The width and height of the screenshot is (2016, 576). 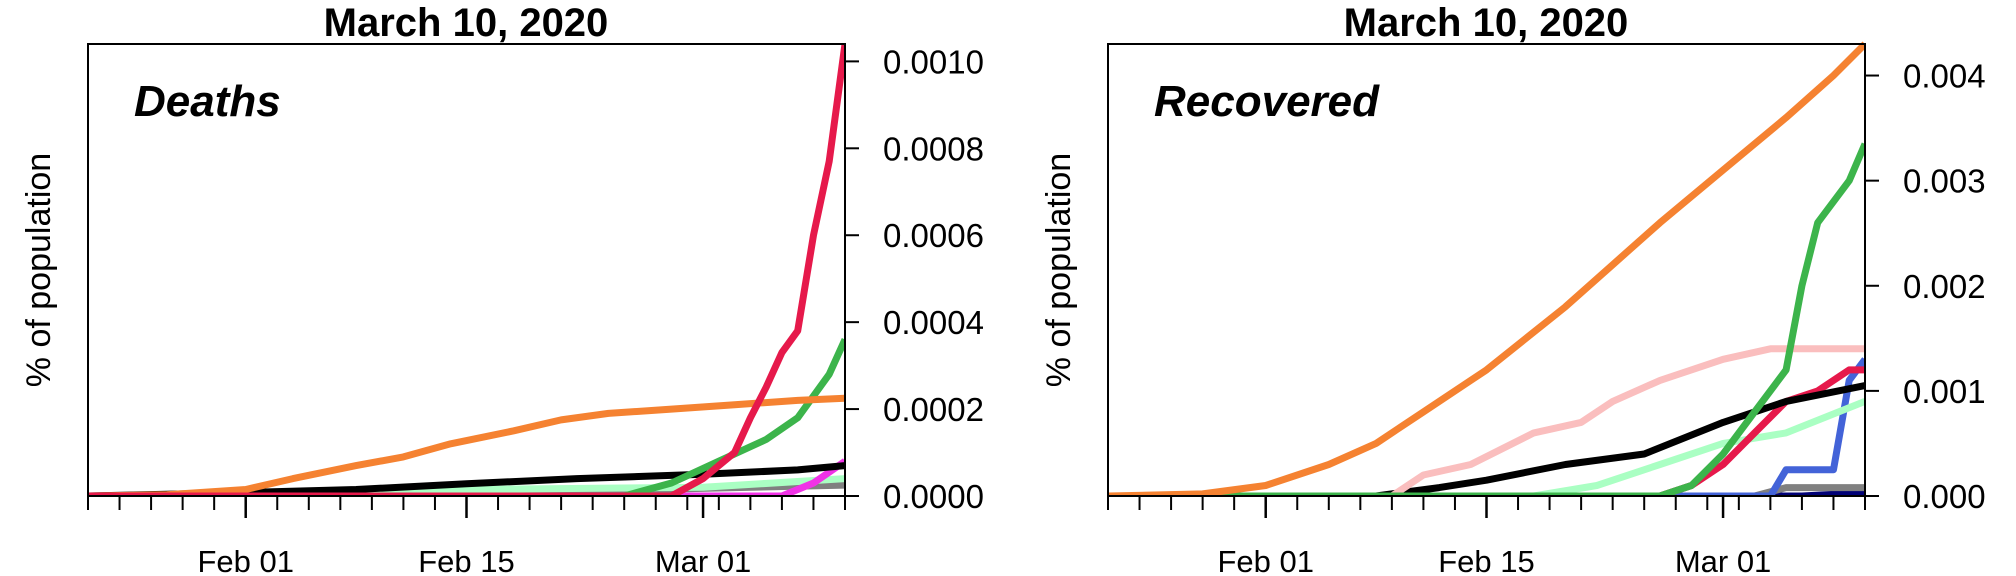 What do you see at coordinates (1944, 286) in the screenshot?
I see `y-tick-label: 0.002` at bounding box center [1944, 286].